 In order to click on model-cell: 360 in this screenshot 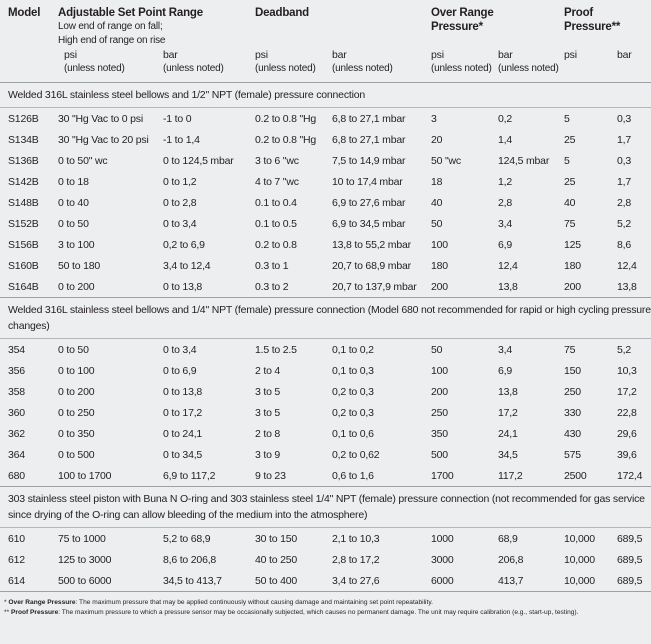, I will do `click(16, 412)`.